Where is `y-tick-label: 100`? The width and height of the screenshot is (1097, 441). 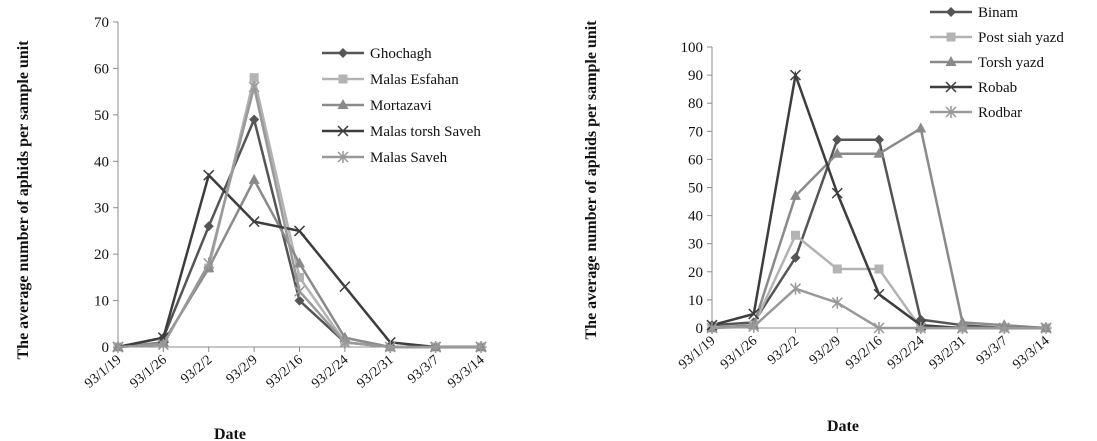
y-tick-label: 100 is located at coordinates (692, 48).